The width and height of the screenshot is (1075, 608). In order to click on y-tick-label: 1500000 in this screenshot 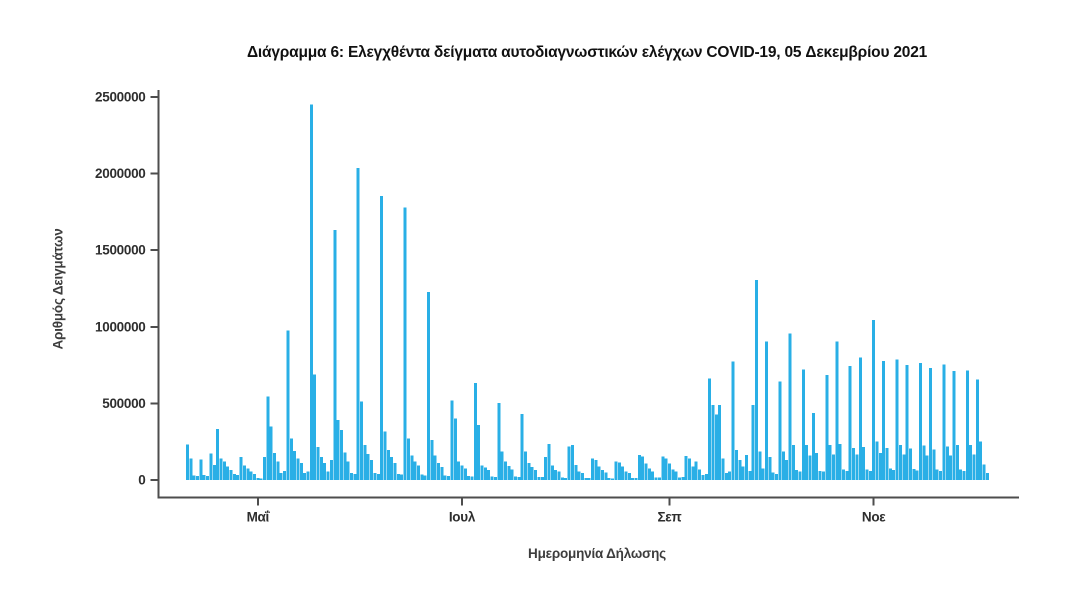, I will do `click(120, 250)`.